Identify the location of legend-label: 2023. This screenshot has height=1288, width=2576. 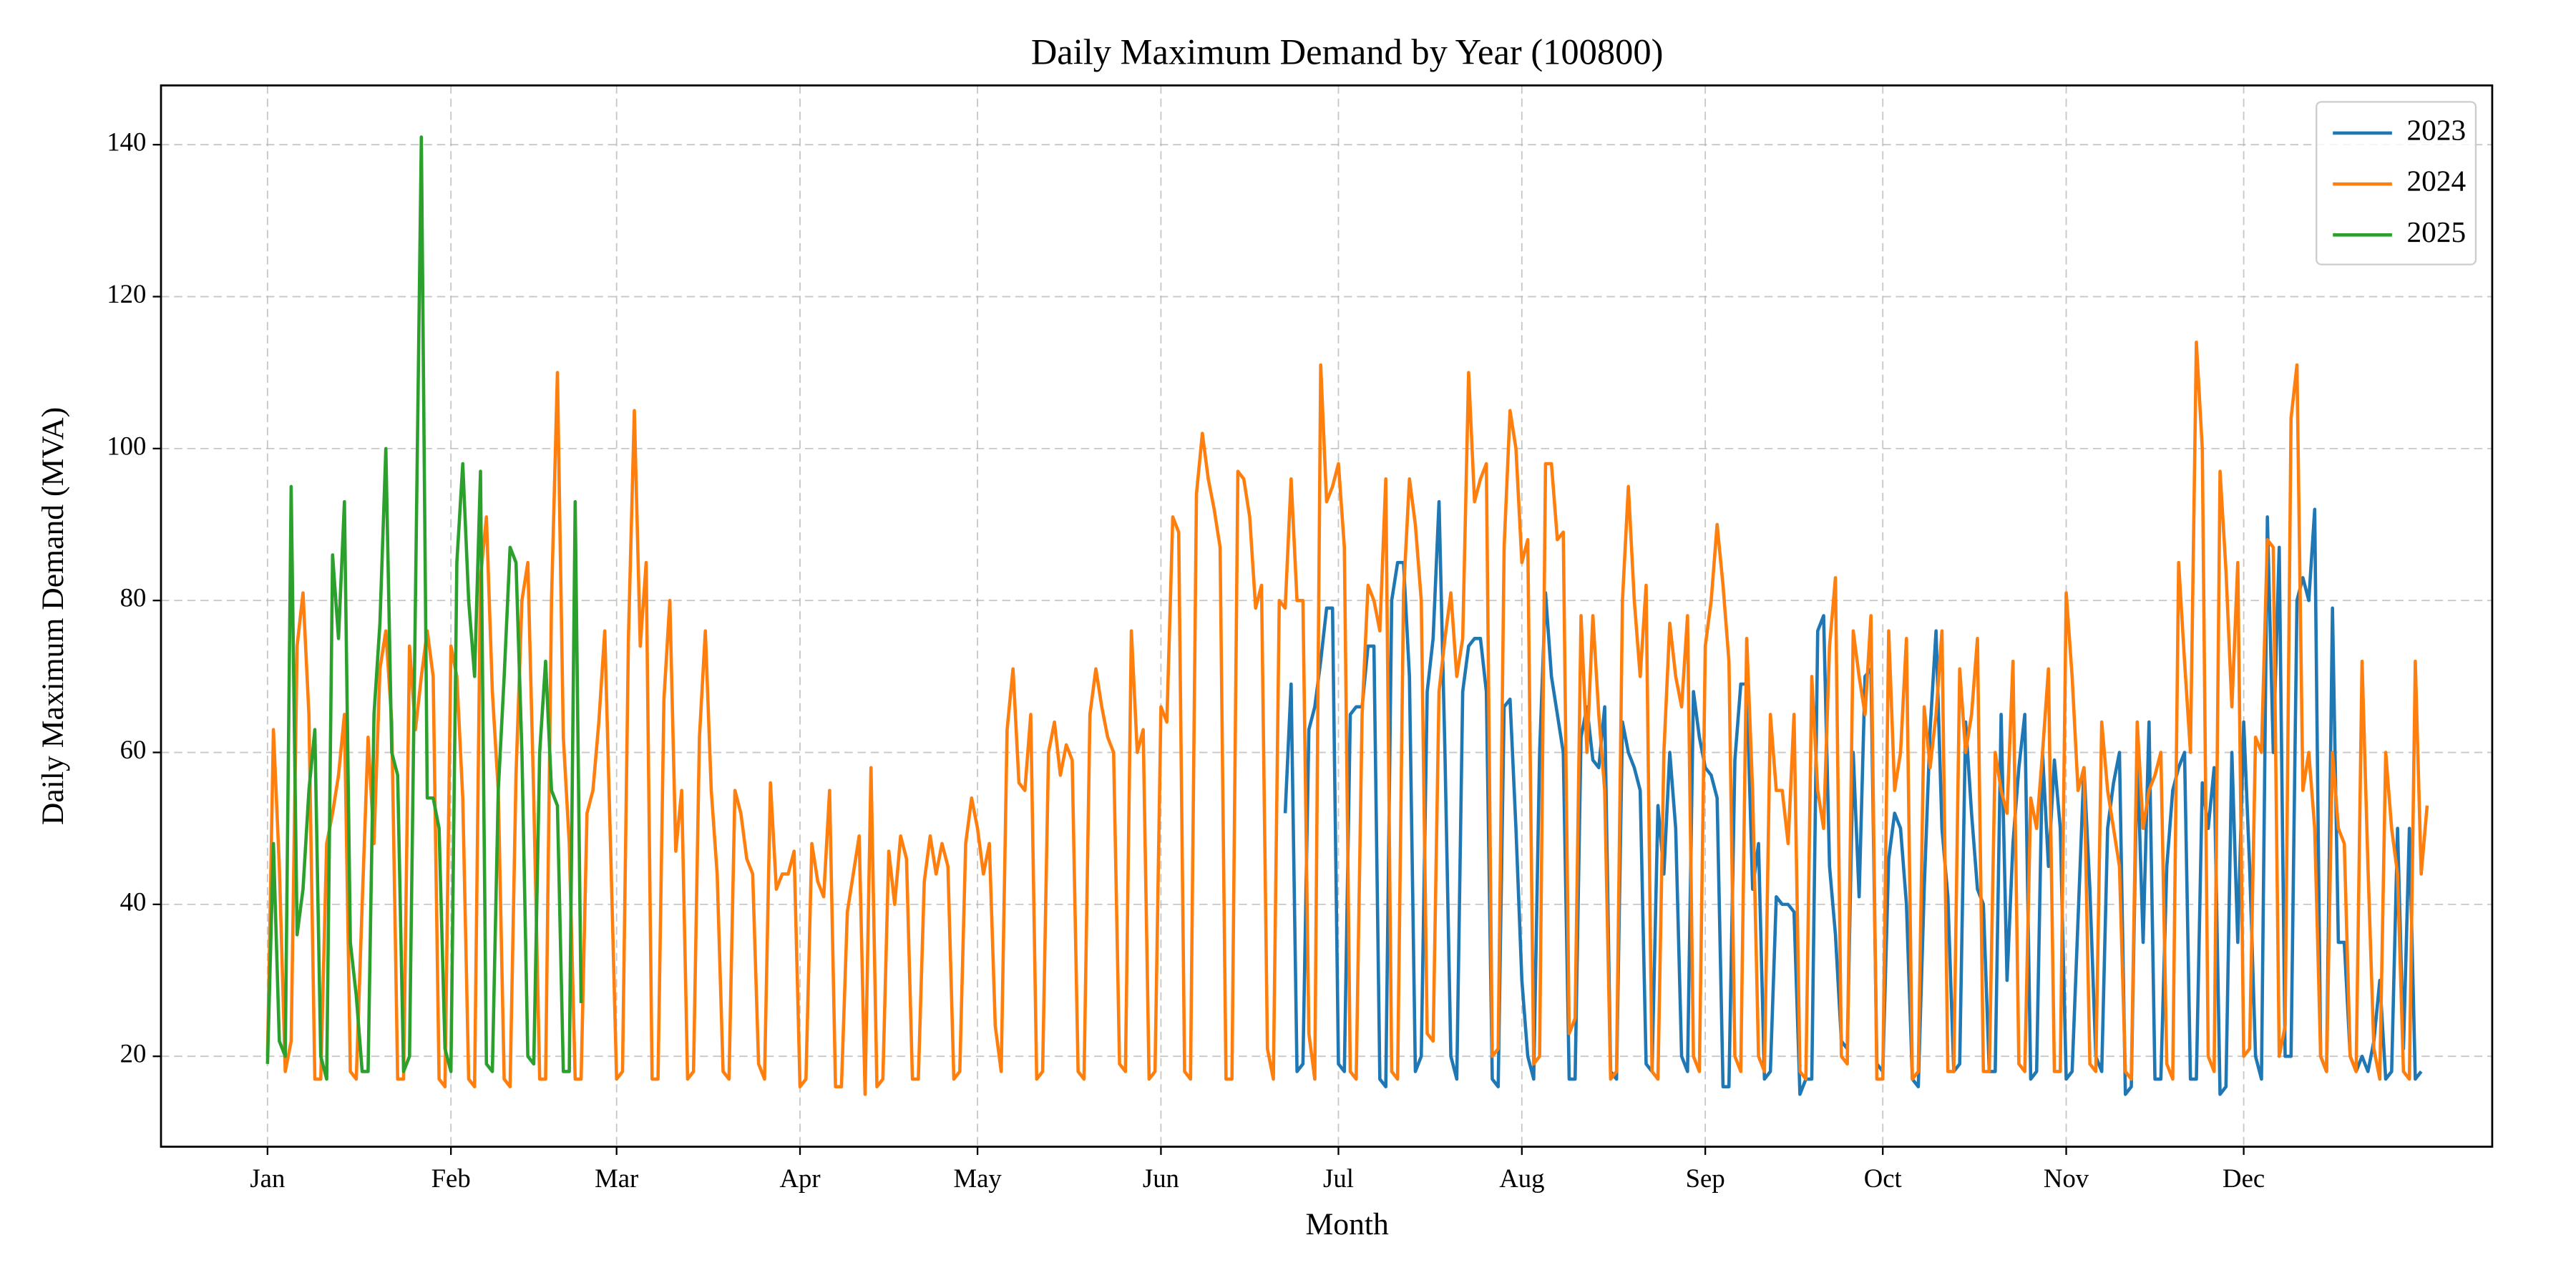
(2437, 129).